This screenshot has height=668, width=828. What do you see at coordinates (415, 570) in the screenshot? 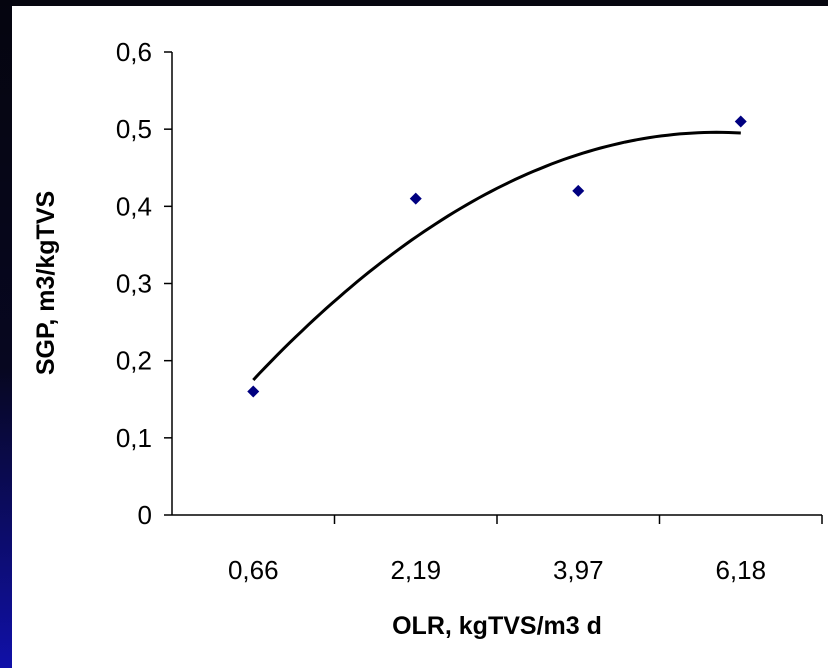
I see `x-tick-label: 2,19` at bounding box center [415, 570].